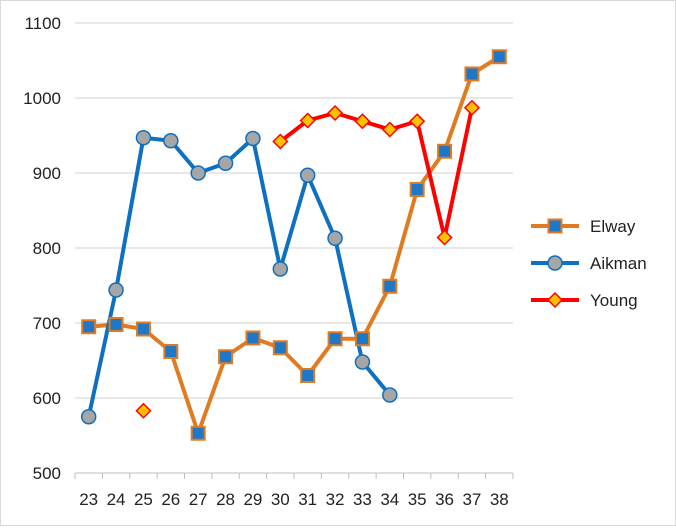  What do you see at coordinates (294, 499) in the screenshot?
I see `x-axis-ticks: 23 24 25 26 27 28 29 30 31 32 33 34 35 36 37 38` at bounding box center [294, 499].